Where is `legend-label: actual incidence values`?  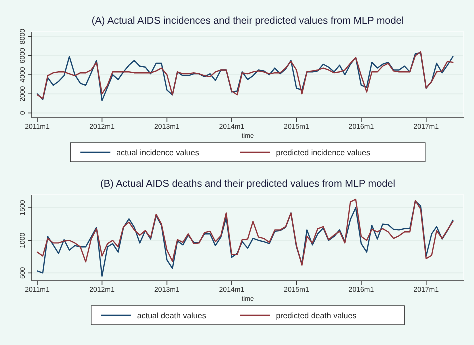 legend-label: actual incidence values is located at coordinates (158, 153).